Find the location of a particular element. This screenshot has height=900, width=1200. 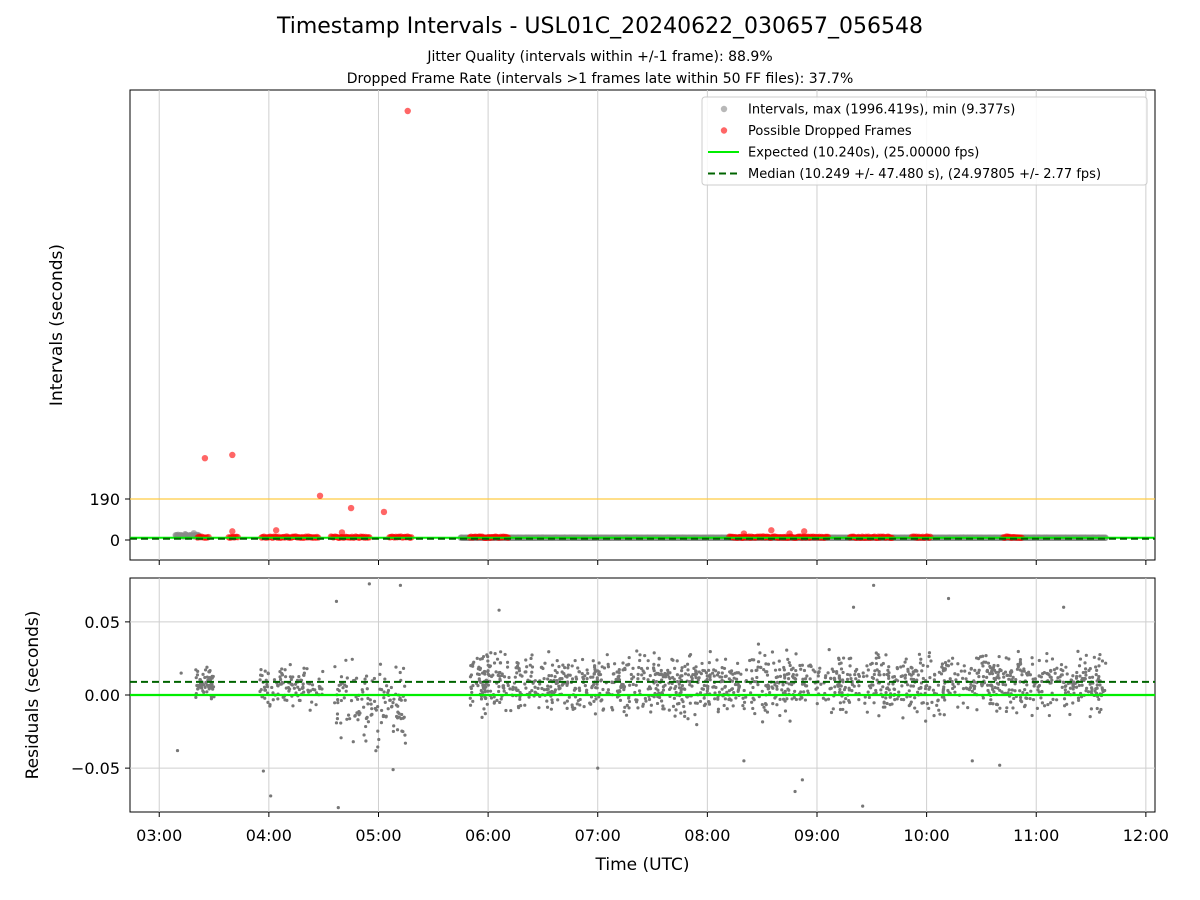

legend-label: Intervals, max (1996.419s), min (9.377s) is located at coordinates (881, 110).